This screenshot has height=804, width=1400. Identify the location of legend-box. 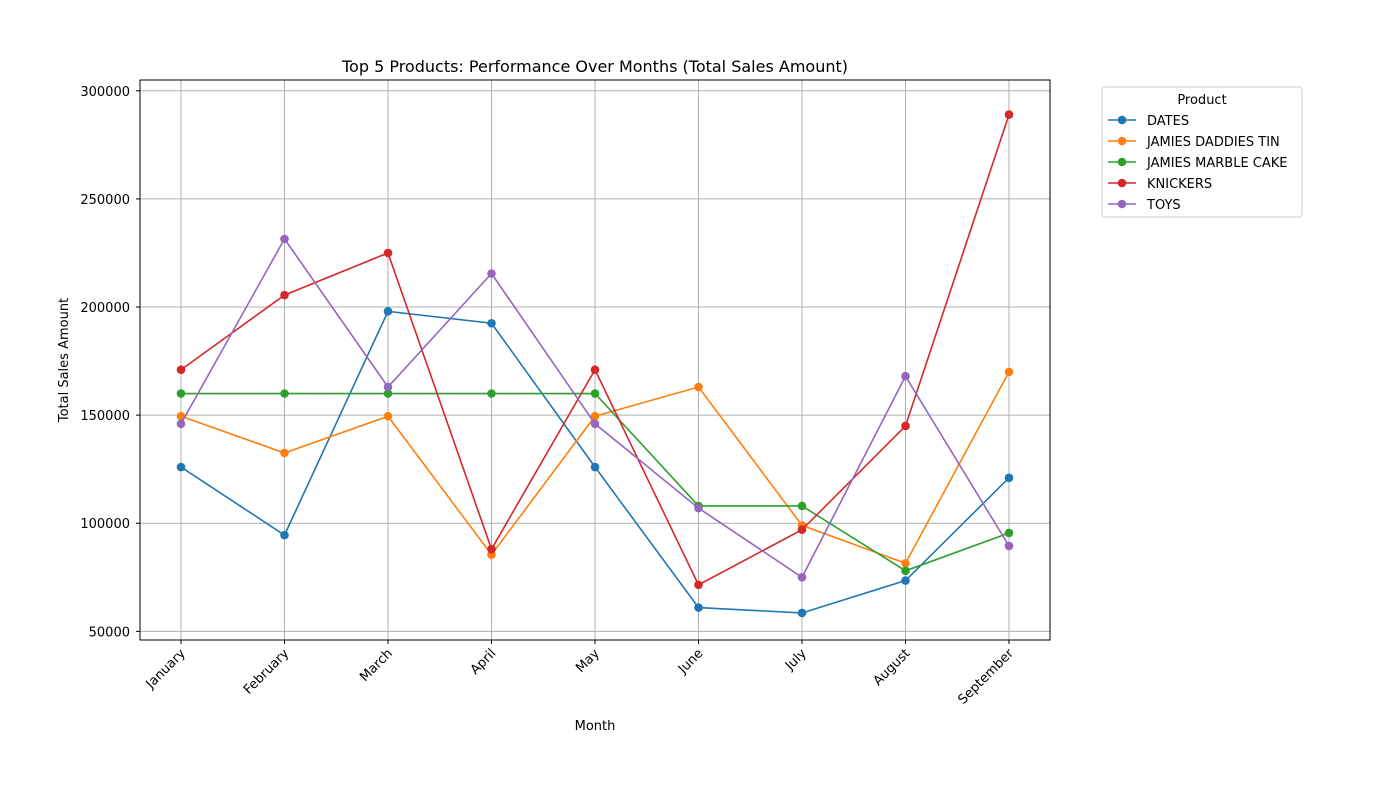
(1202, 152).